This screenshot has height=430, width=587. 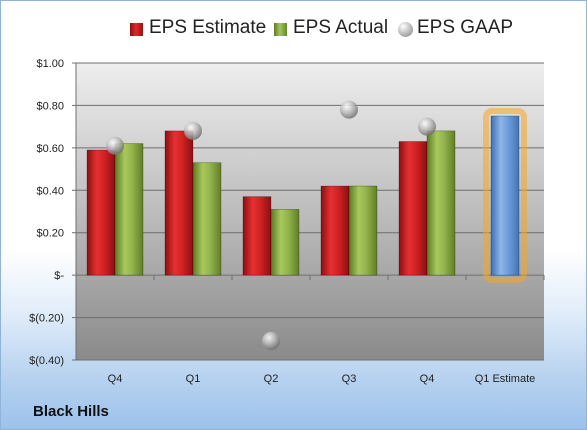 I want to click on y-tick-label: $(0.40), so click(x=46, y=361).